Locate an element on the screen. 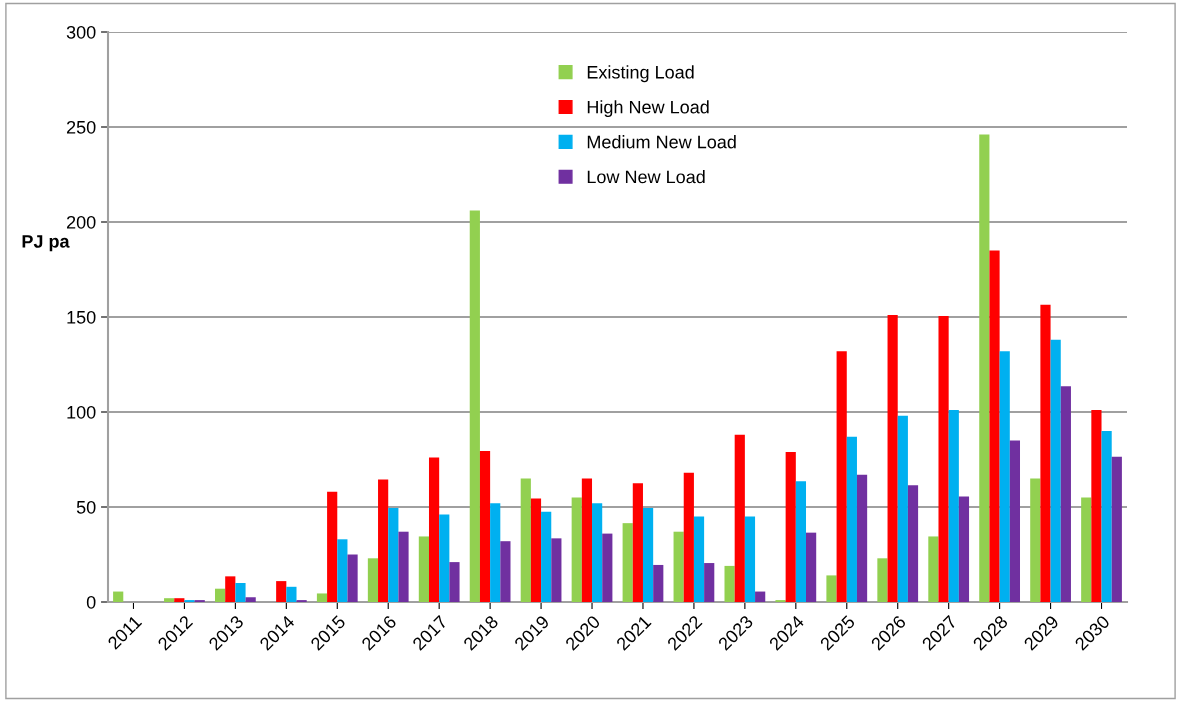 The width and height of the screenshot is (1181, 702). legend-label: Existing Load is located at coordinates (640, 74).